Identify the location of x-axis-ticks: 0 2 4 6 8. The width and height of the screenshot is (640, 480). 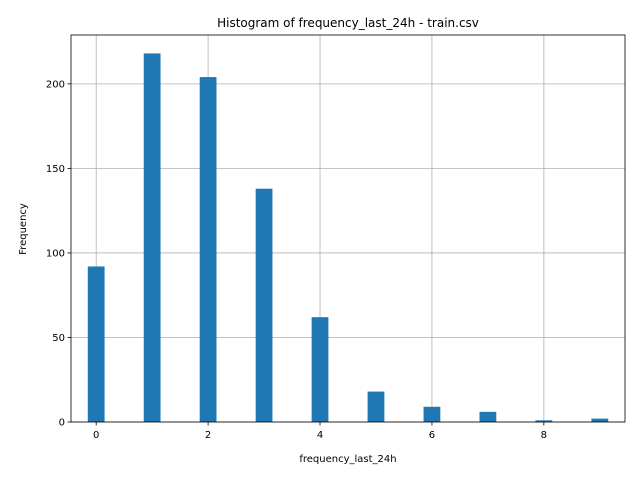
(320, 431).